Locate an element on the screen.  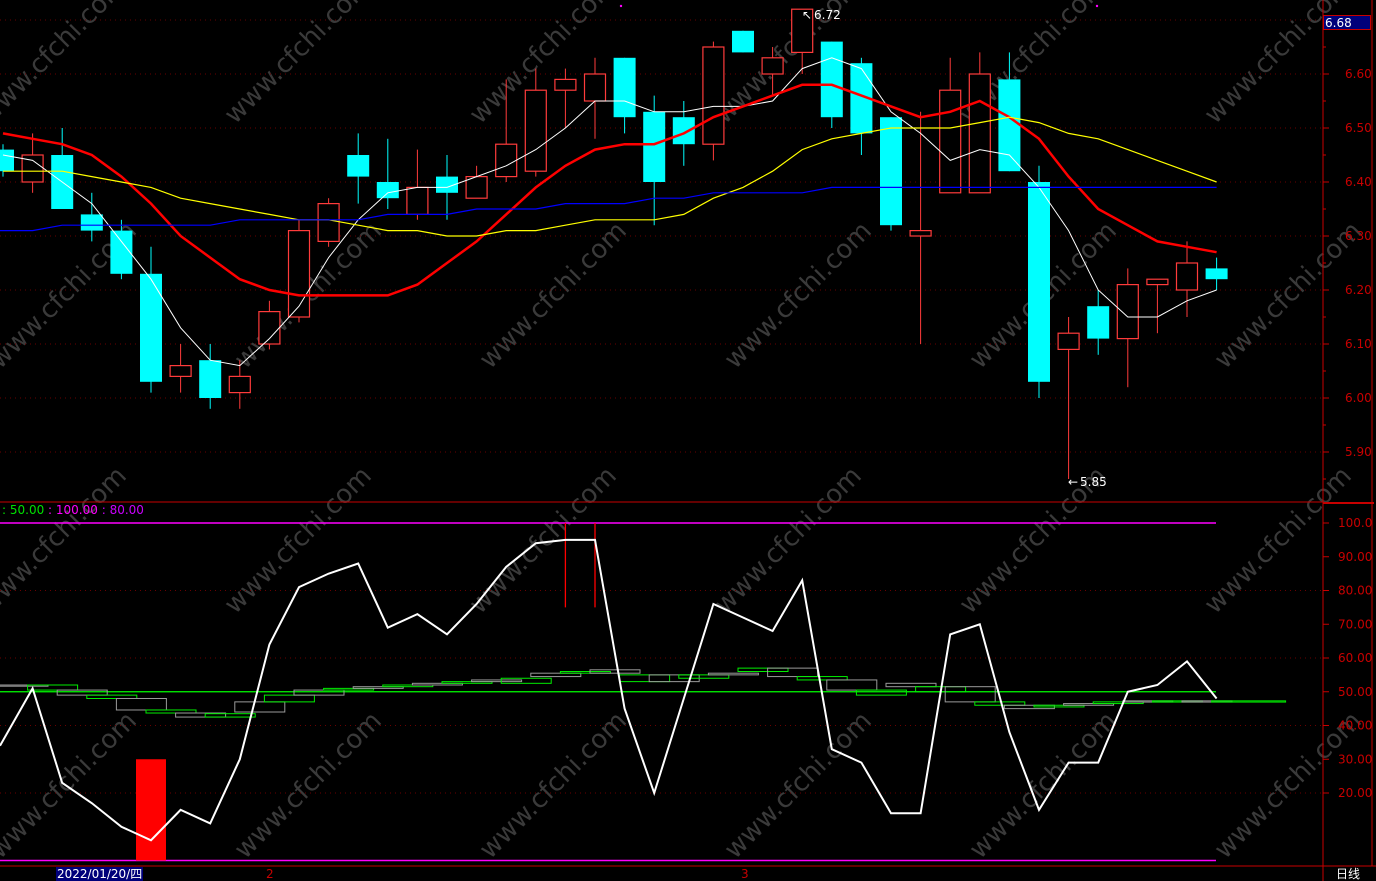
legend-value-3: : 80.00 is located at coordinates (120, 510).